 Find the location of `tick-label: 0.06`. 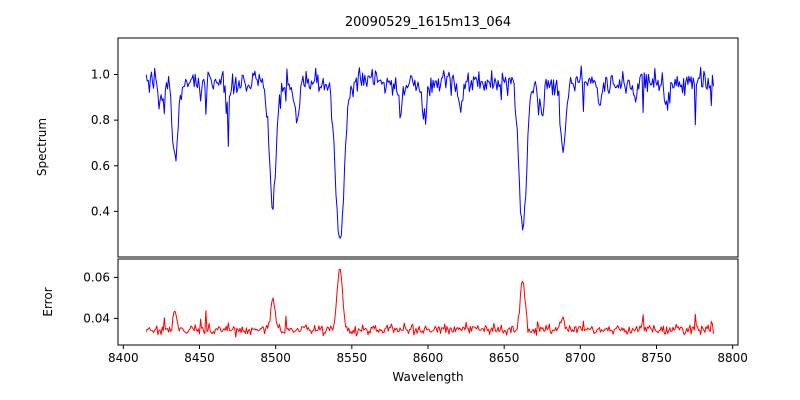

tick-label: 0.06 is located at coordinates (96, 277).